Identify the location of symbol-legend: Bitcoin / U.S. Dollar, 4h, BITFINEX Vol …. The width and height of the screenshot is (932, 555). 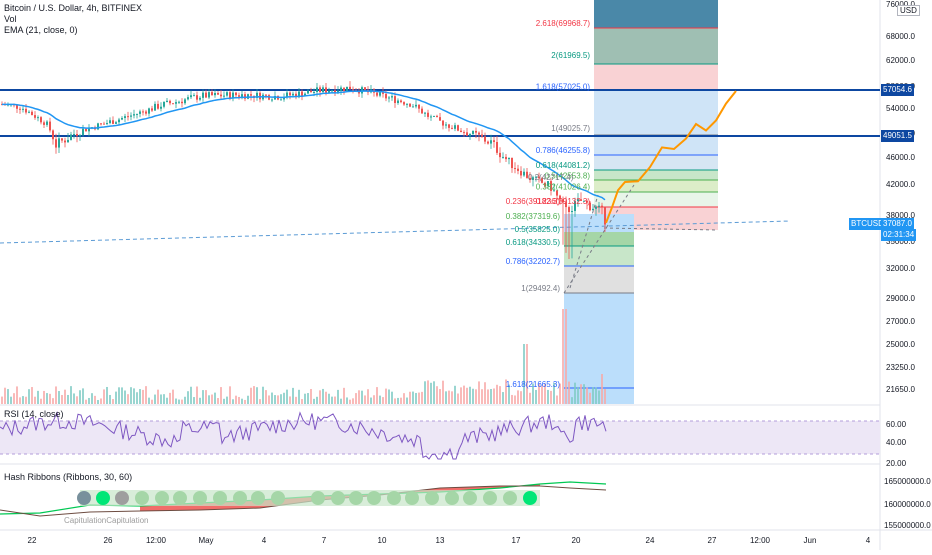
(73, 19).